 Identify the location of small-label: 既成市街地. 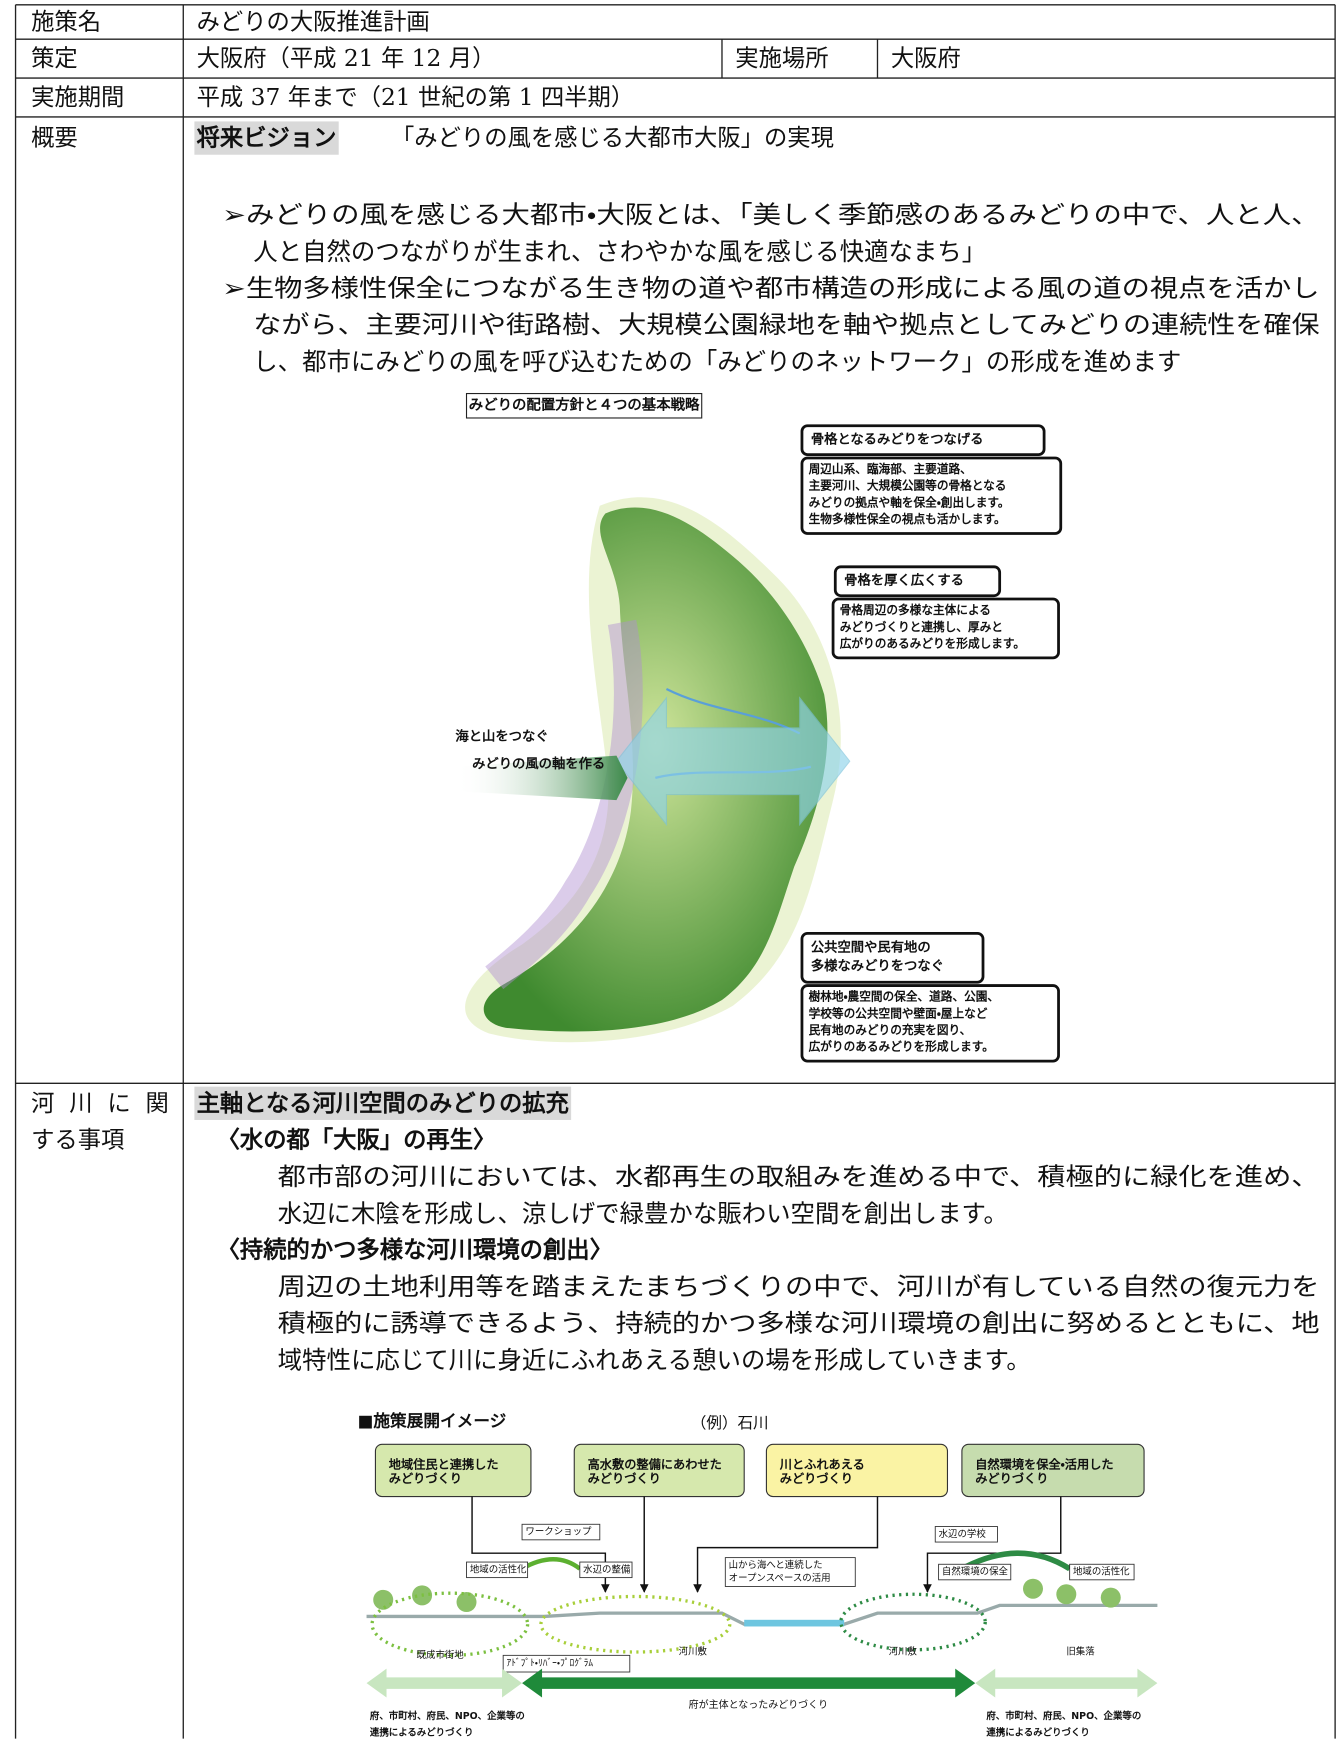
(441, 1655).